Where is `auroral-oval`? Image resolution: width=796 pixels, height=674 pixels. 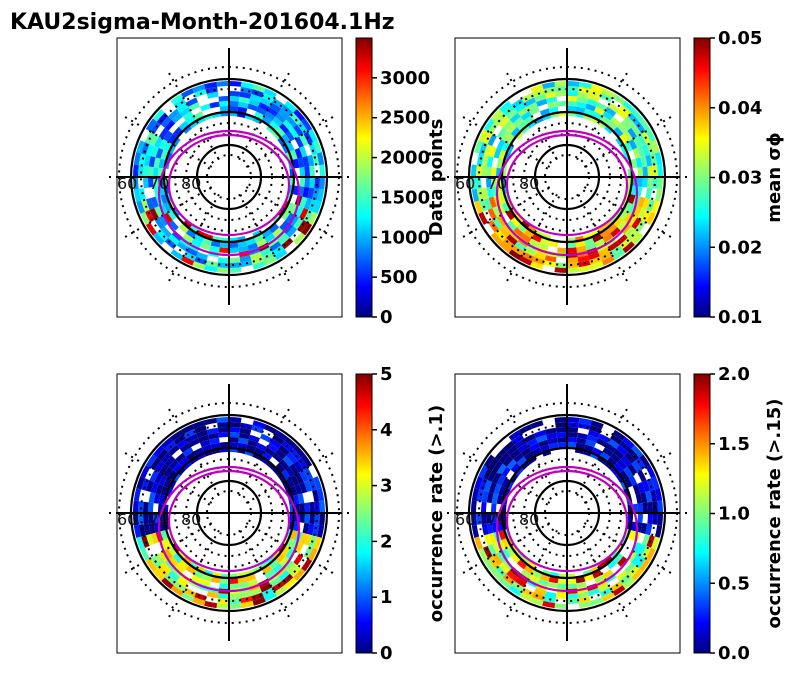
auroral-oval is located at coordinates (567, 193).